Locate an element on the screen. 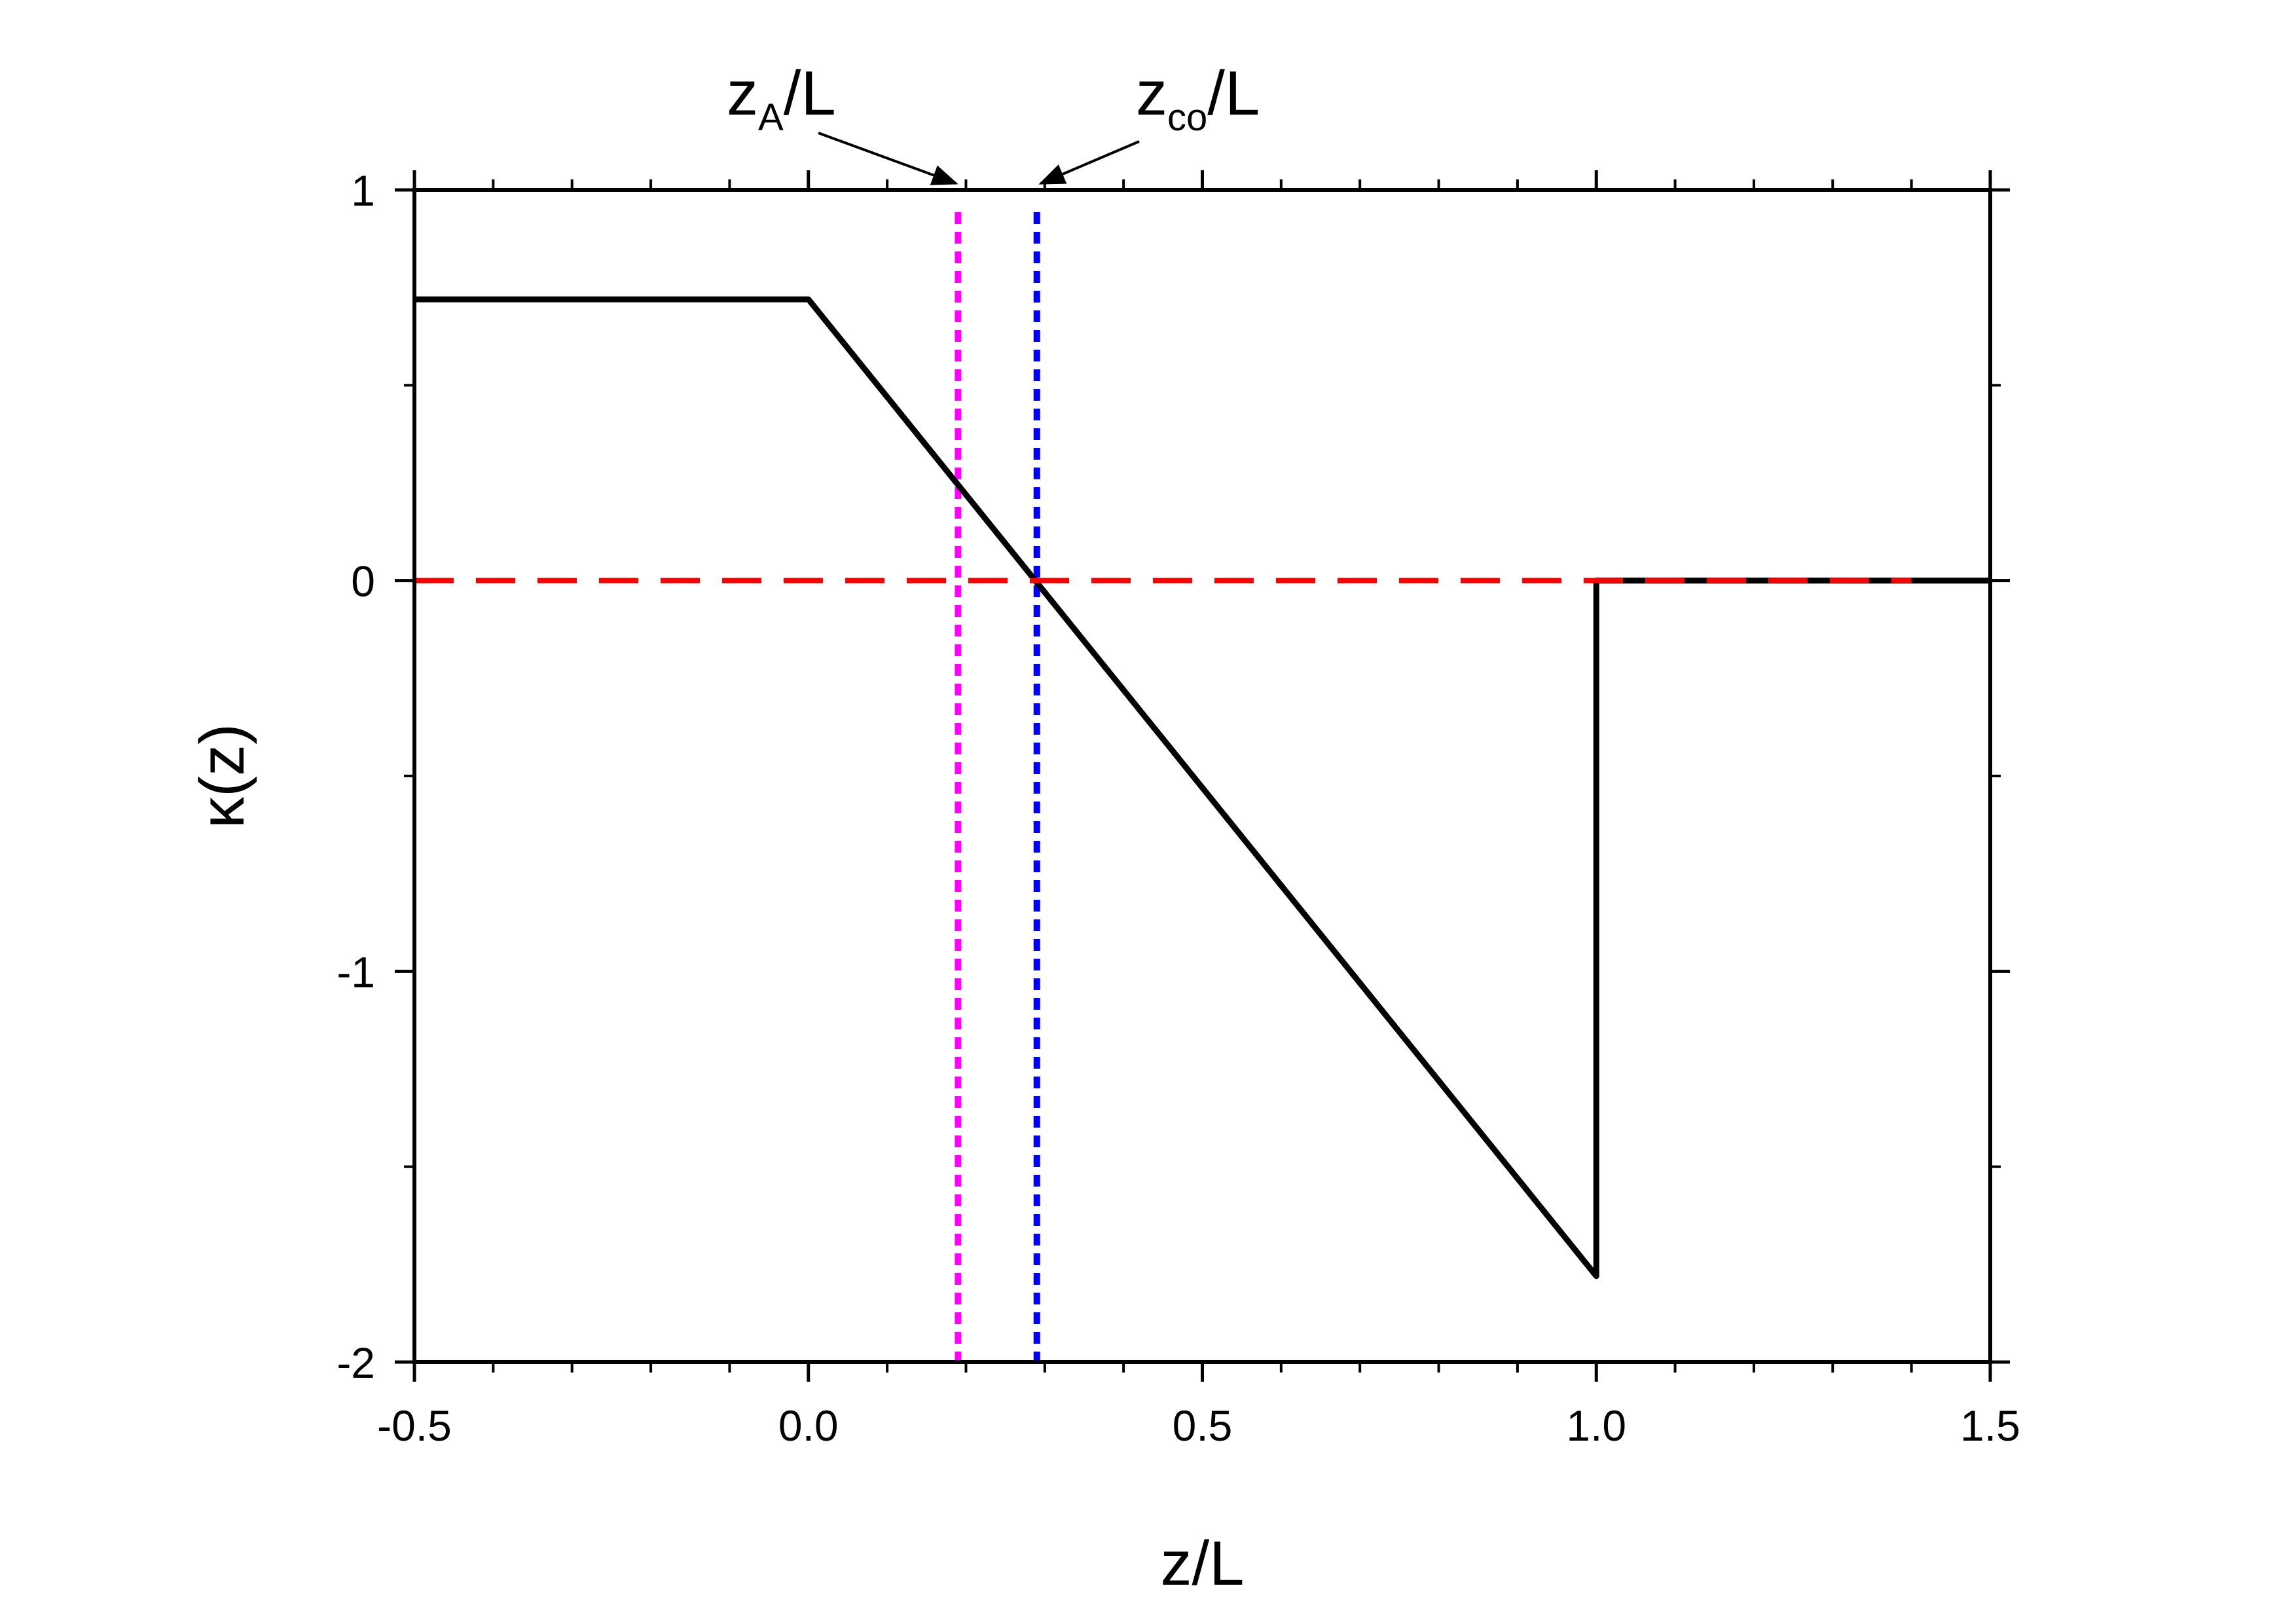  annotation-arrow-zco is located at coordinates (1089, 162).